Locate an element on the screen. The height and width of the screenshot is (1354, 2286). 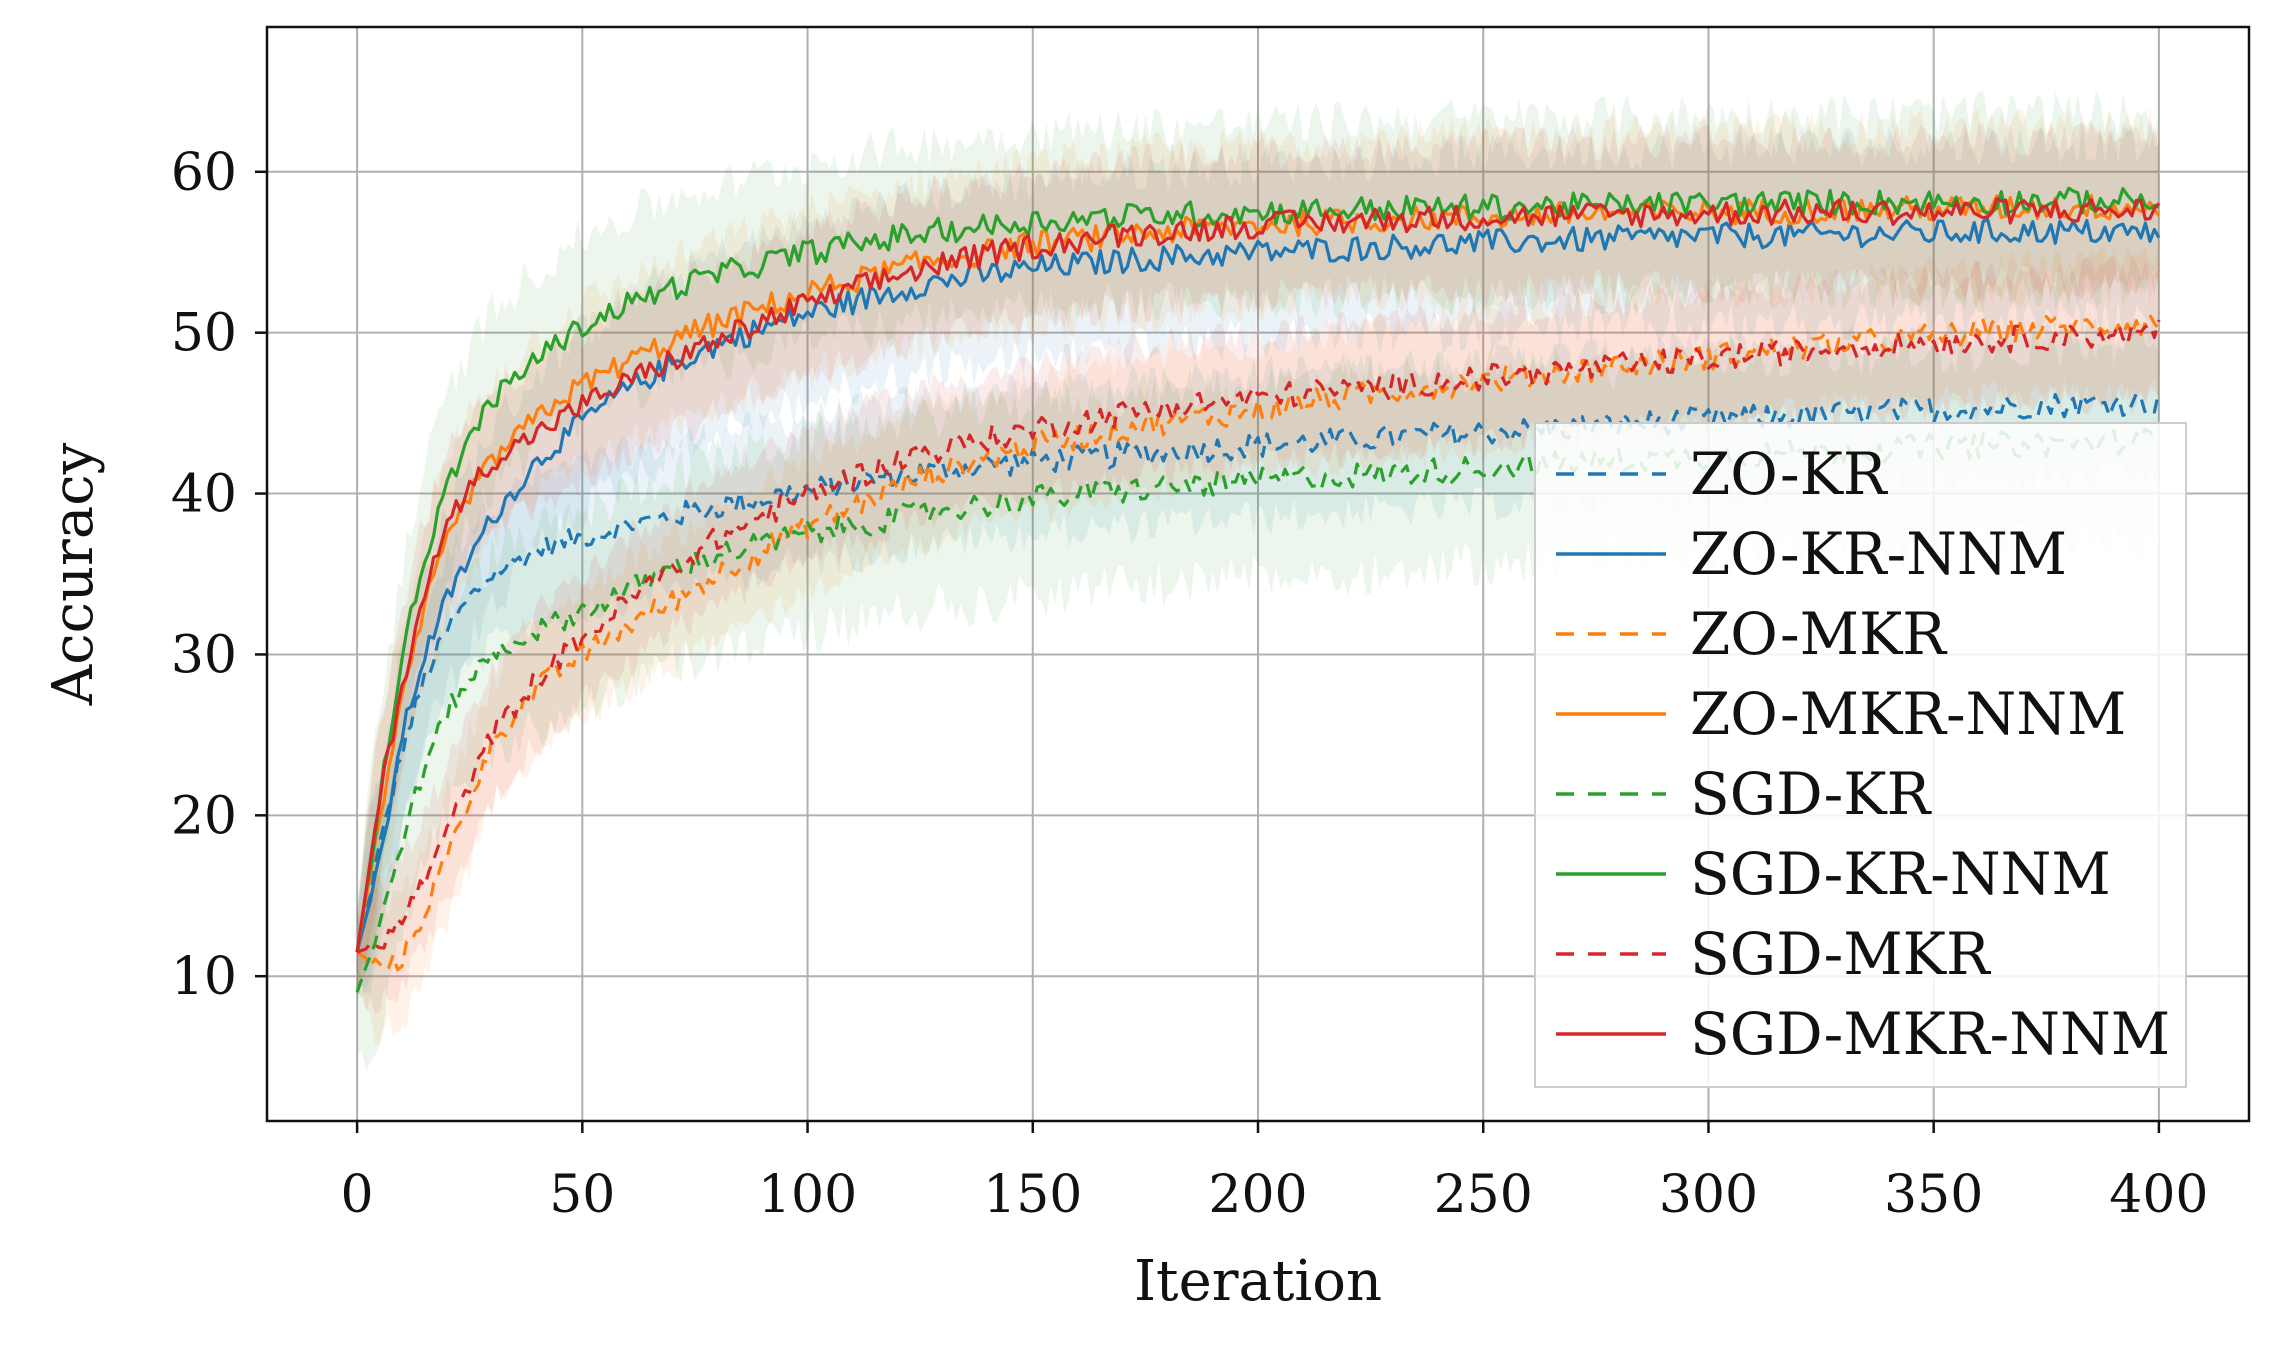
y-tick-label: 50 is located at coordinates (204, 334).